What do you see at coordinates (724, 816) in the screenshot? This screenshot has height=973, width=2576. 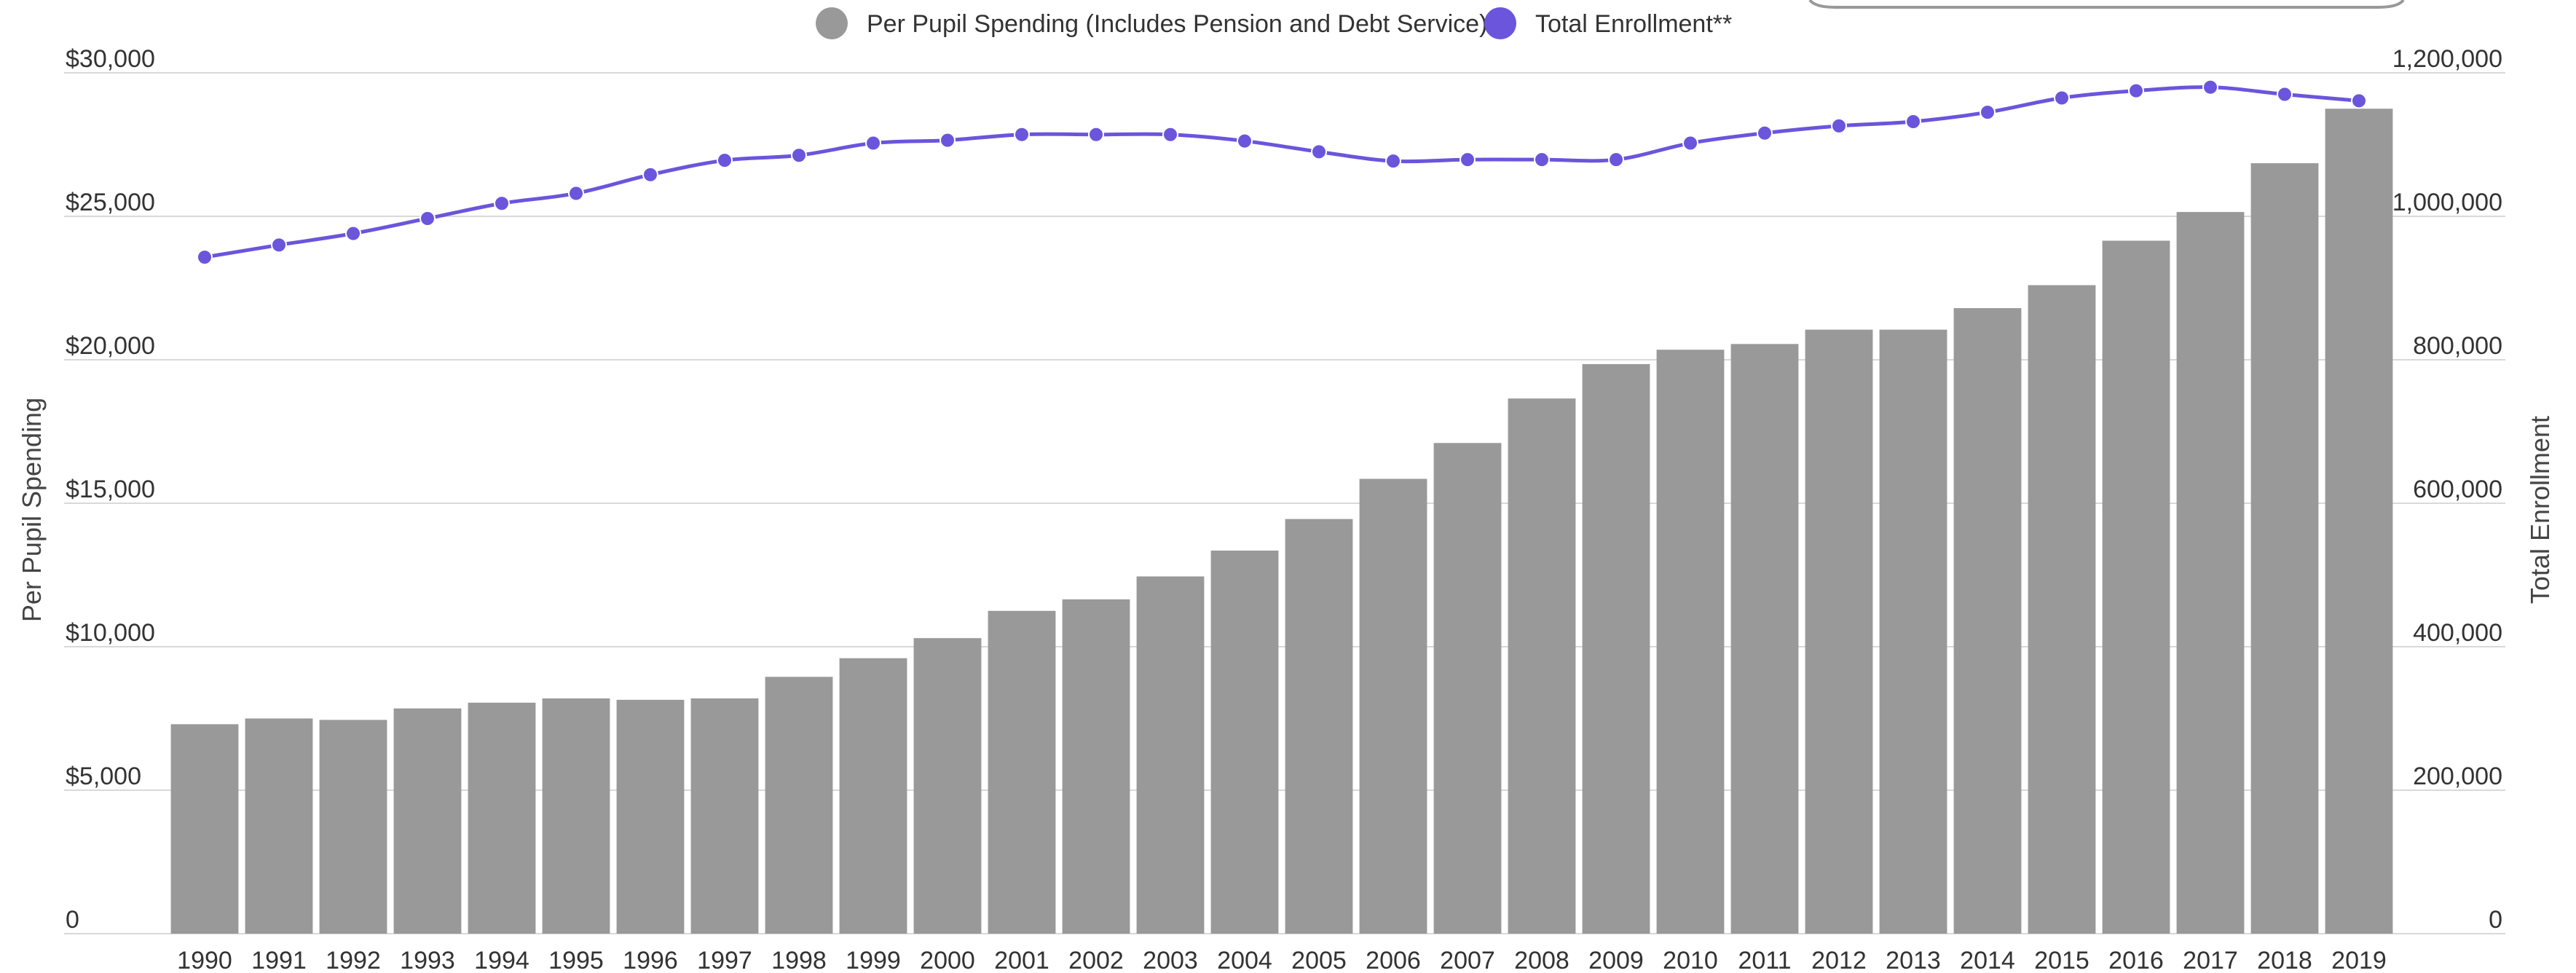 I see `bar-1997` at bounding box center [724, 816].